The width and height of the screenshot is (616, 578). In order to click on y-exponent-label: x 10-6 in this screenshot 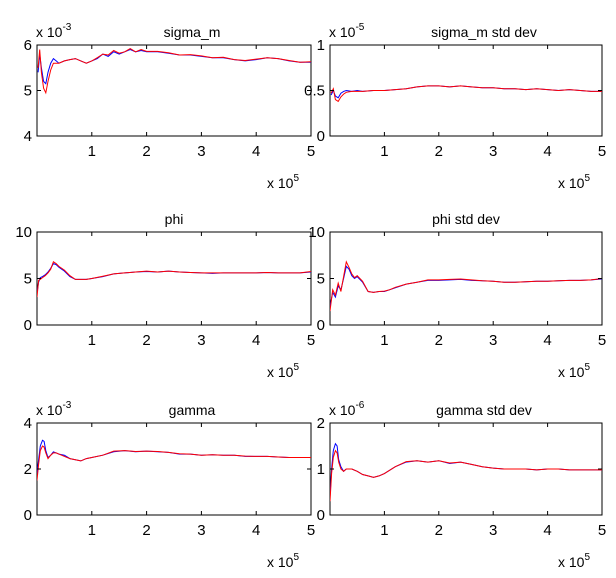, I will do `click(347, 409)`.